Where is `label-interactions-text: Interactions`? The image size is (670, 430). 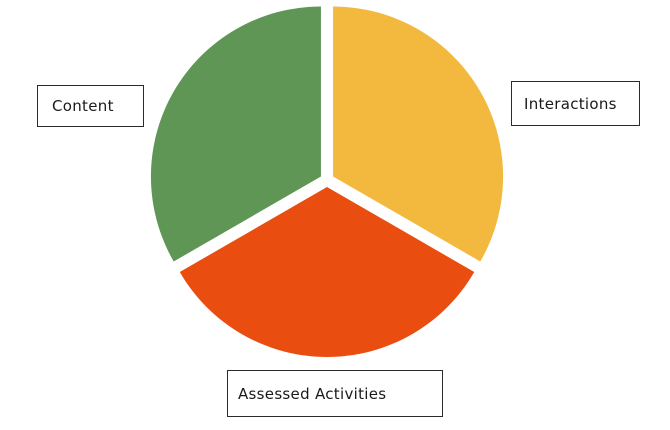 label-interactions-text: Interactions is located at coordinates (570, 103).